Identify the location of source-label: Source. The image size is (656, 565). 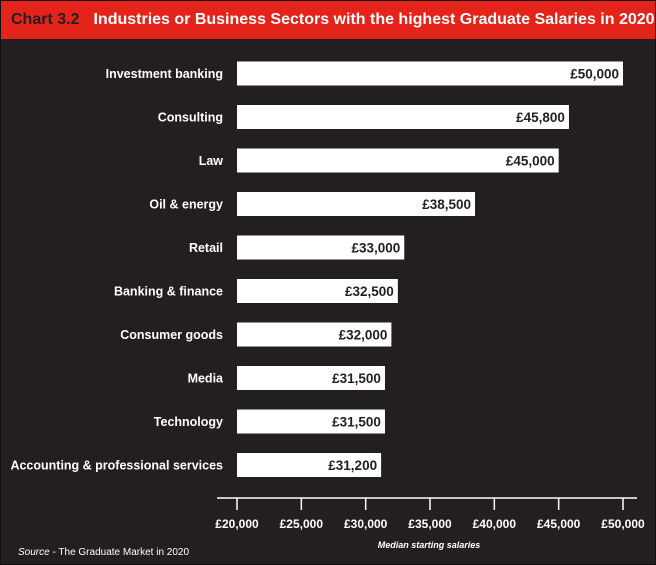
(34, 552).